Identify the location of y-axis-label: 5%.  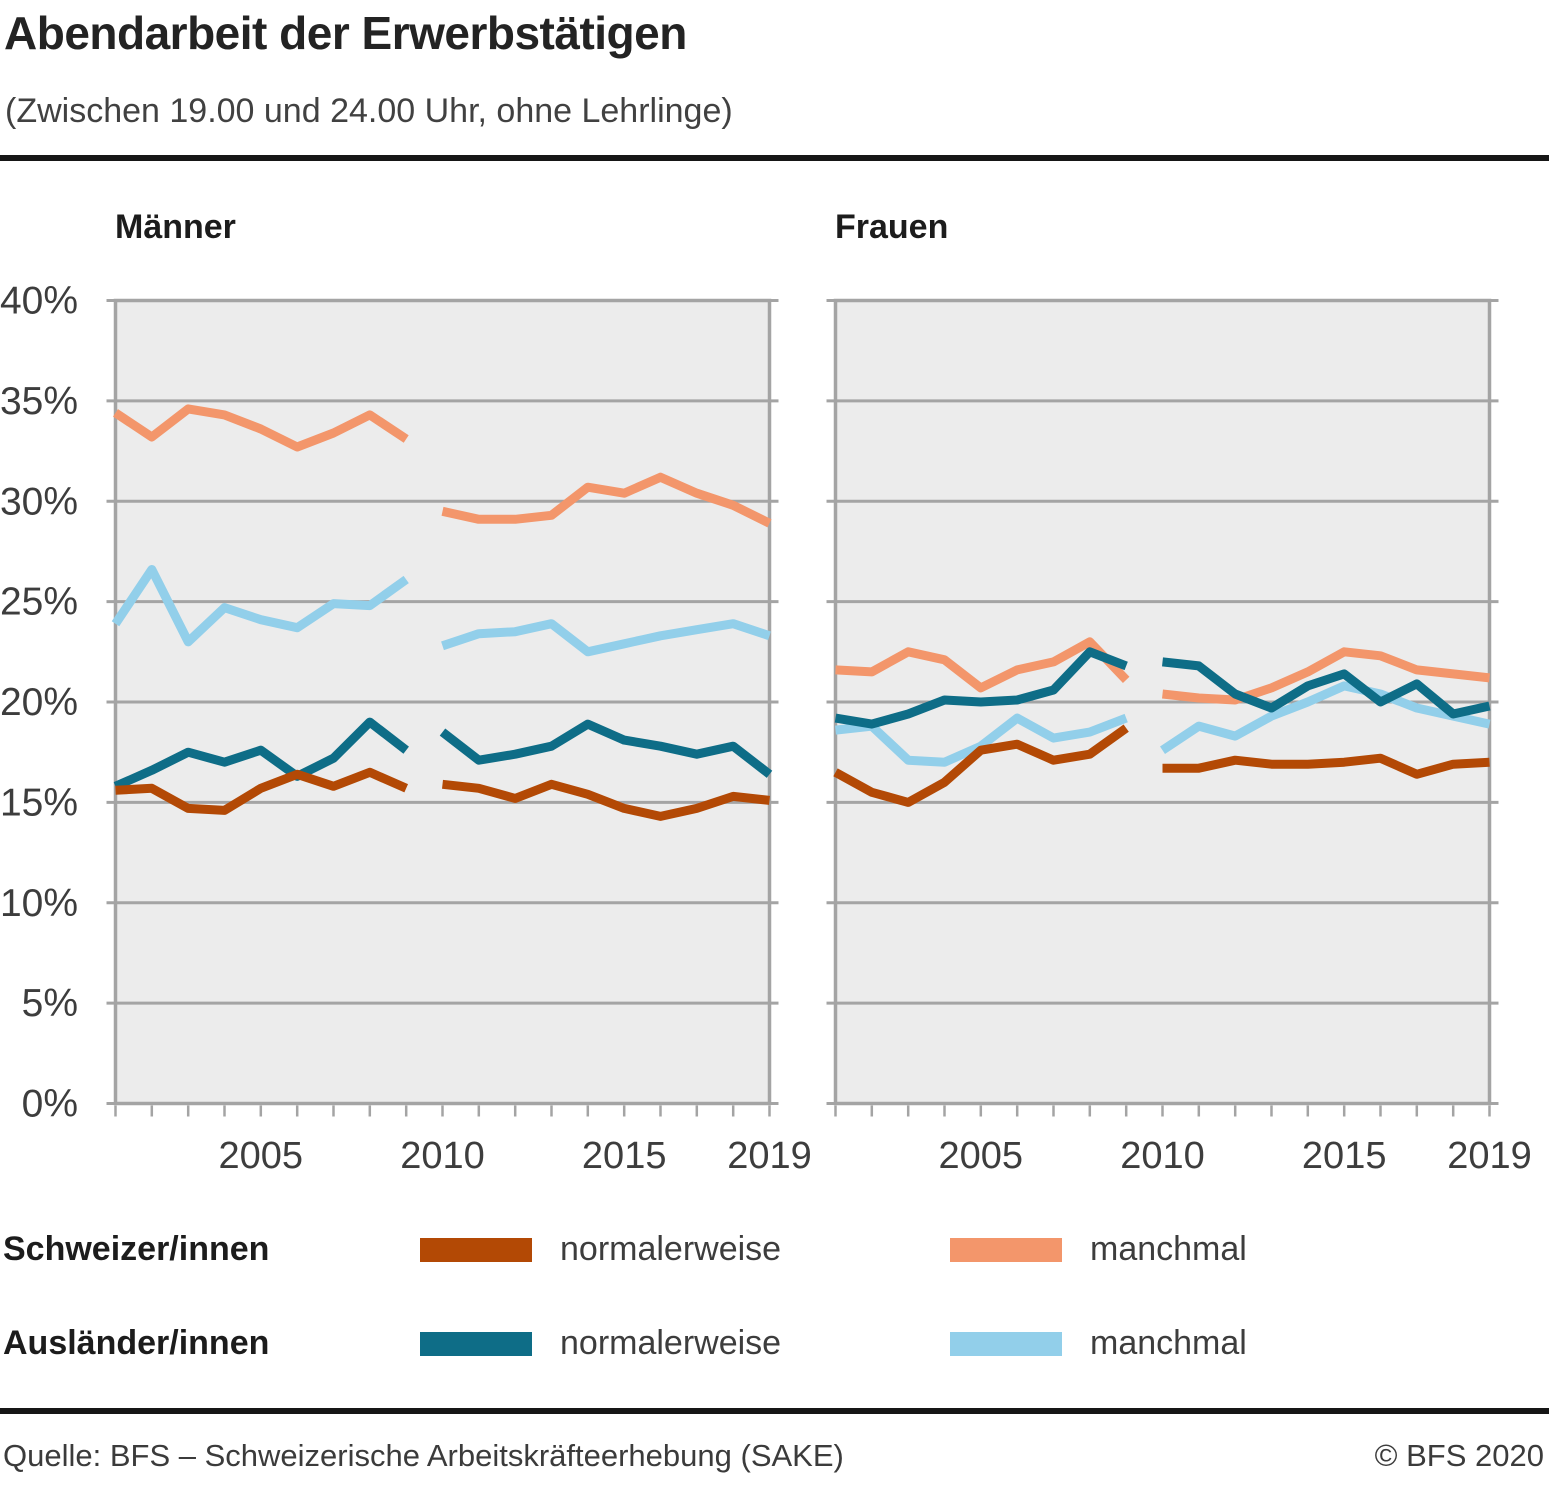
(50, 1003).